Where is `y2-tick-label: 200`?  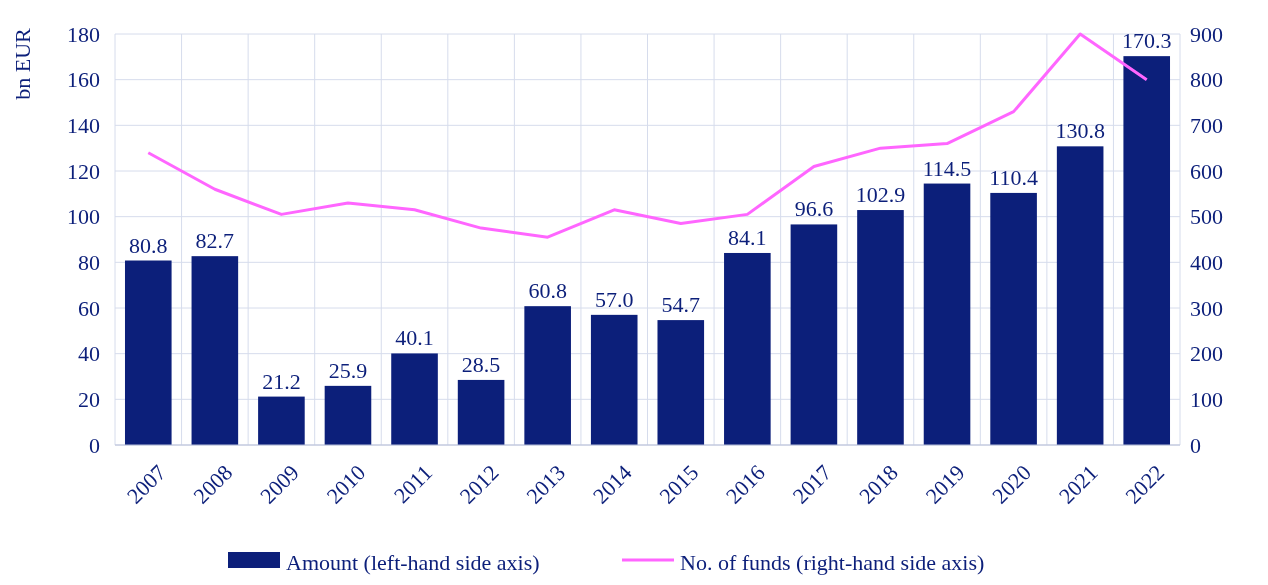 y2-tick-label: 200 is located at coordinates (1206, 354).